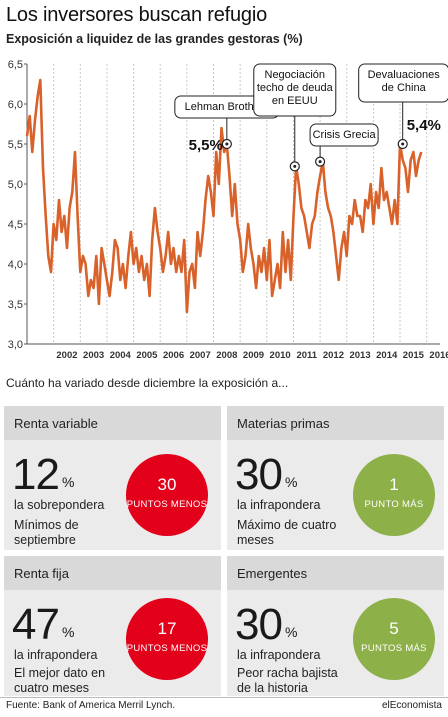  Describe the element at coordinates (46, 532) in the screenshot. I see `panel-note: Mínimos de septiembre` at that location.